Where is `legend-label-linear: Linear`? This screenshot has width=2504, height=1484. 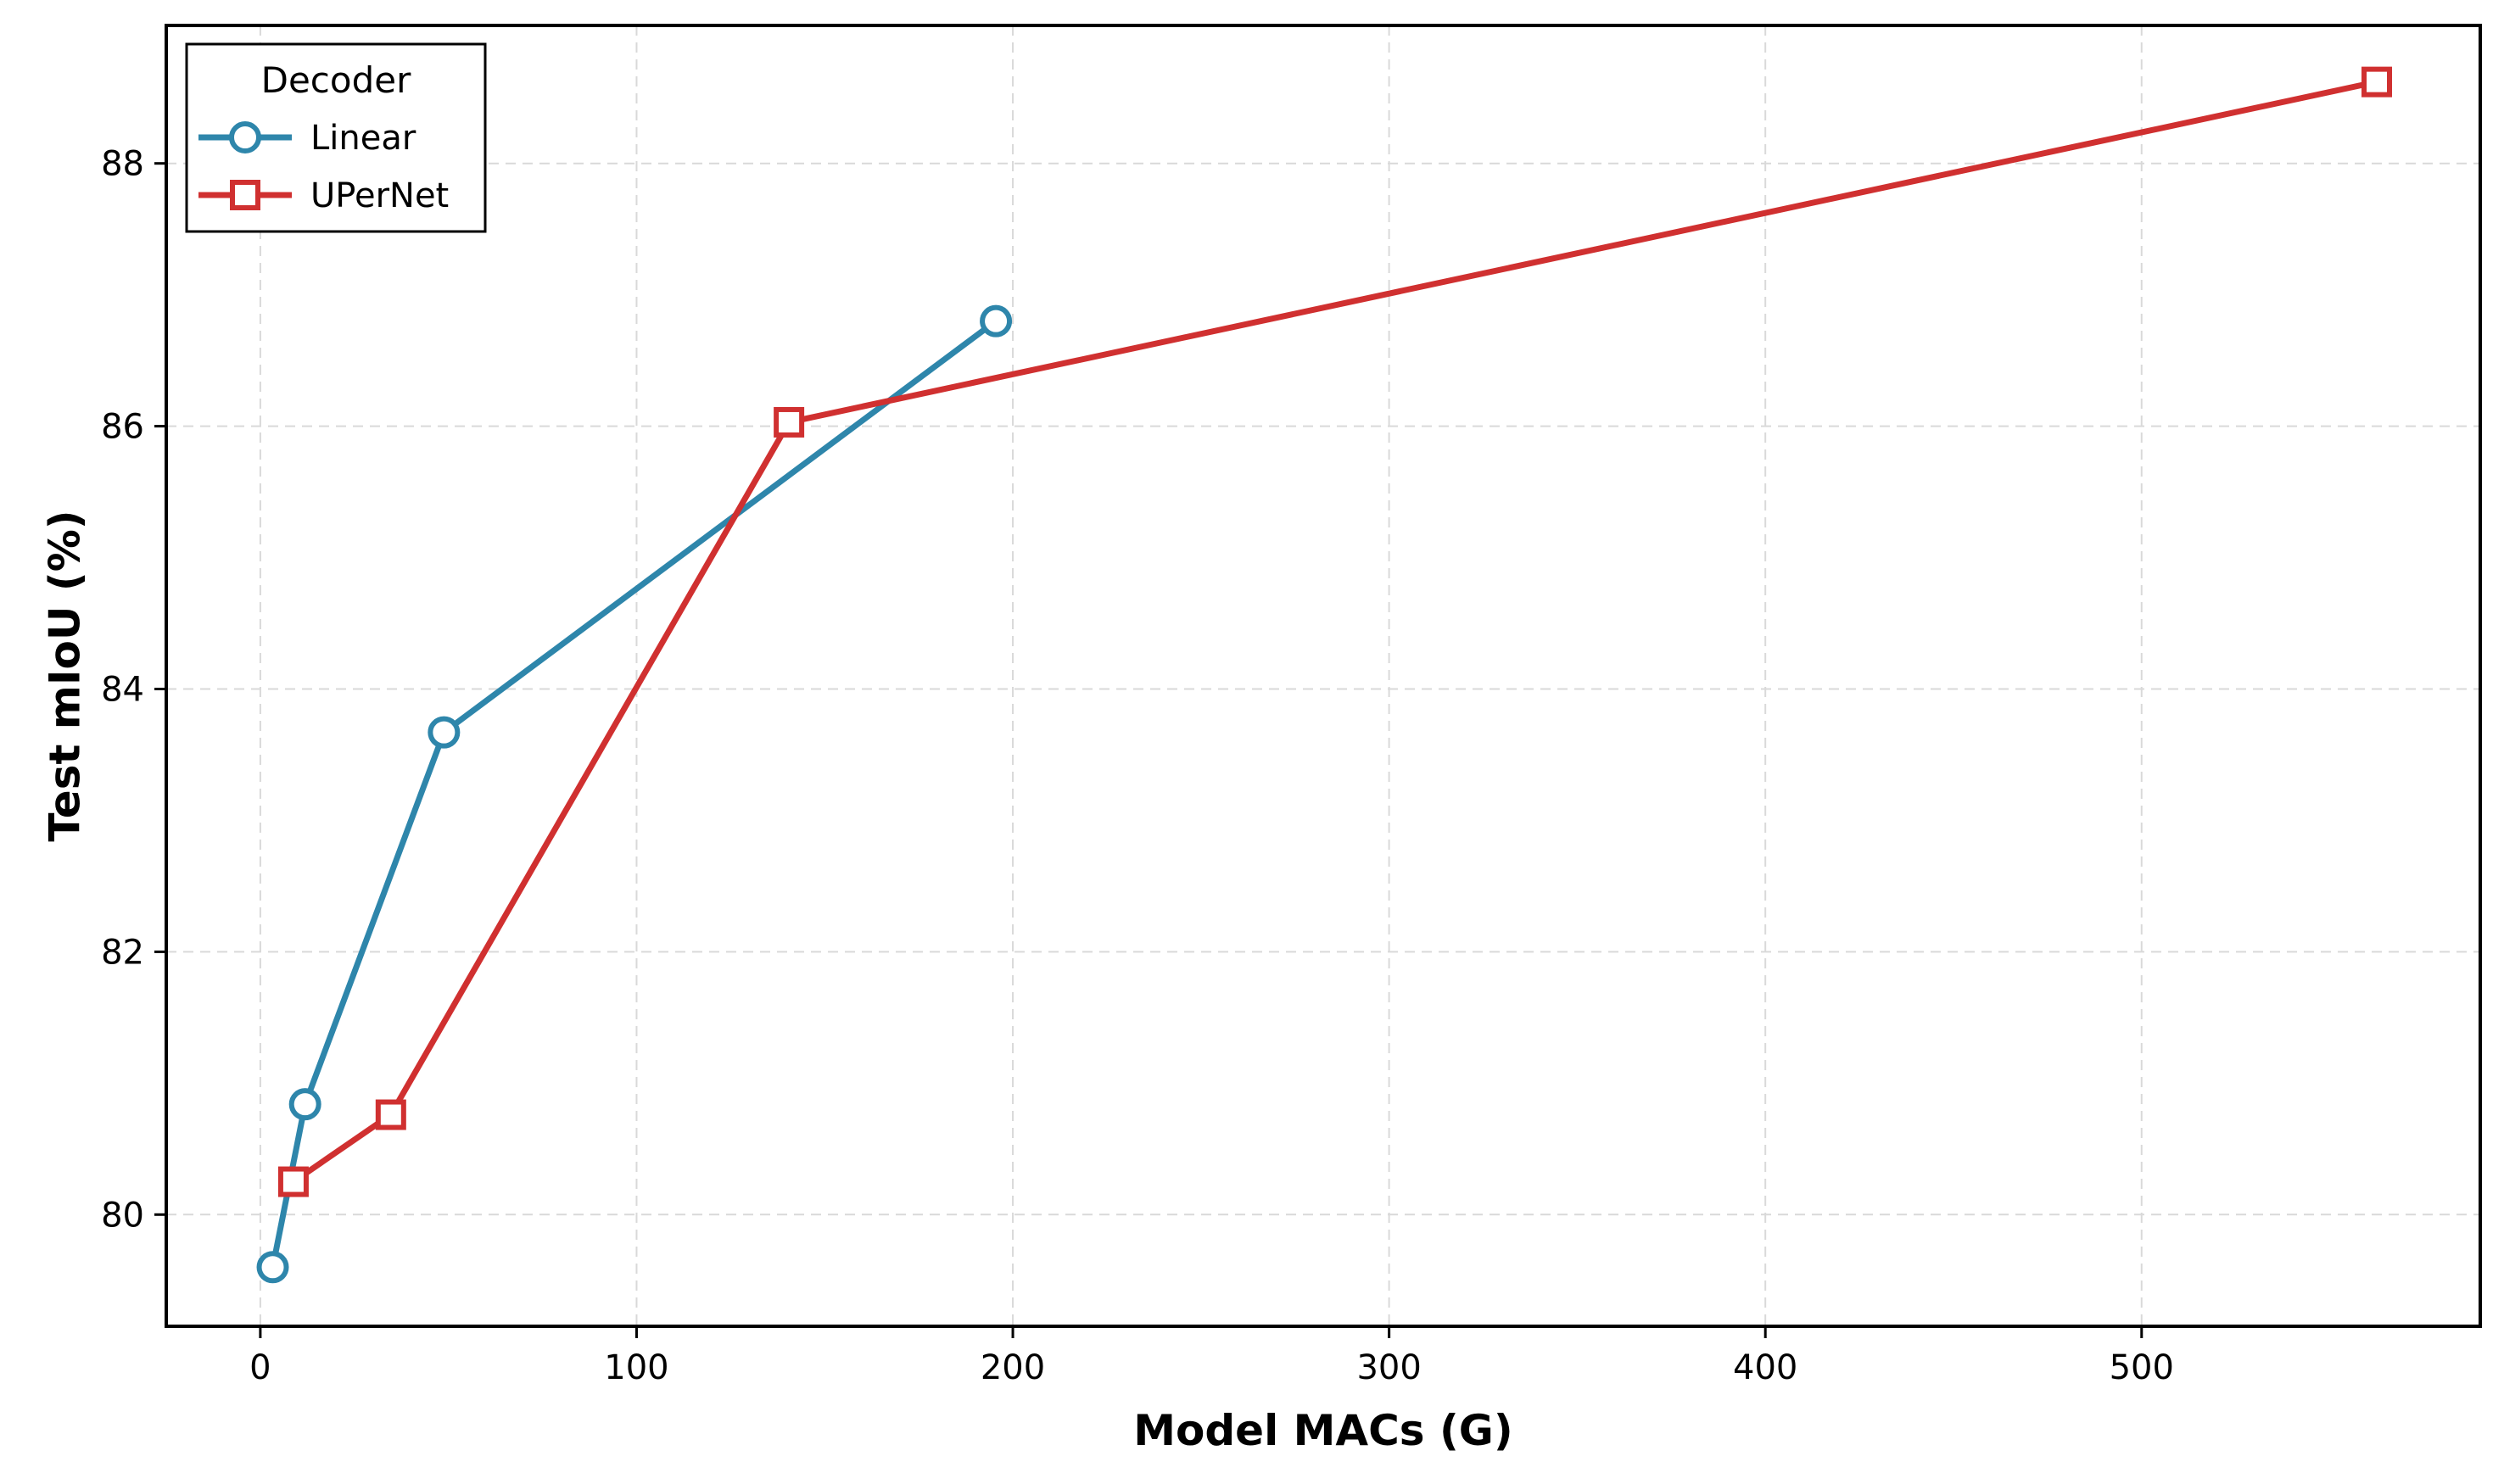 legend-label-linear: Linear is located at coordinates (363, 138).